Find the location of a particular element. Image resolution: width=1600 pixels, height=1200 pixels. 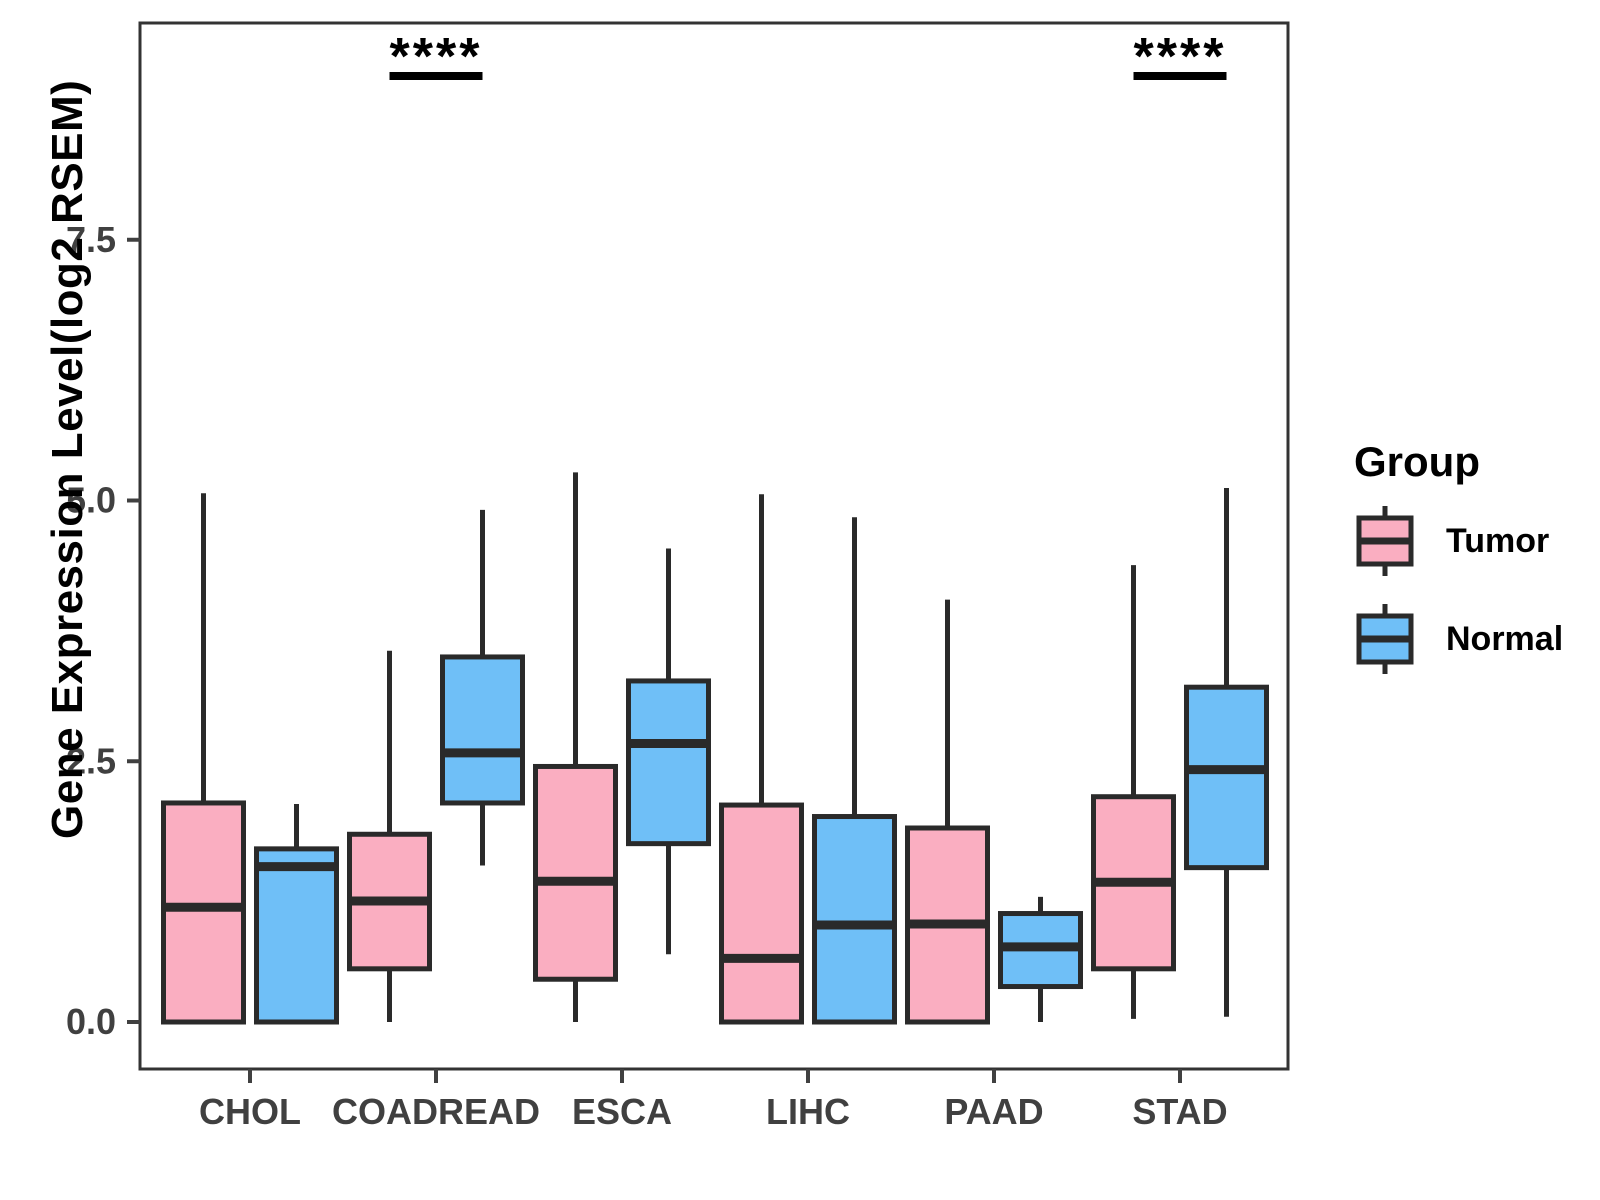

y-tick-label: 7.5 is located at coordinates (91, 239).